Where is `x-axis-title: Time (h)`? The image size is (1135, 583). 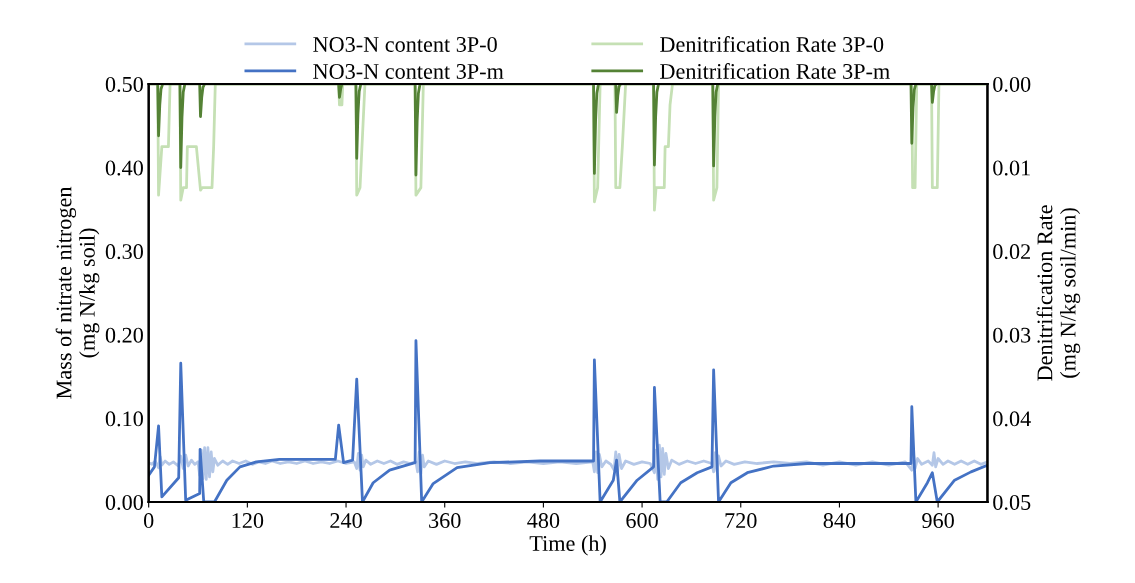 x-axis-title: Time (h) is located at coordinates (567, 545).